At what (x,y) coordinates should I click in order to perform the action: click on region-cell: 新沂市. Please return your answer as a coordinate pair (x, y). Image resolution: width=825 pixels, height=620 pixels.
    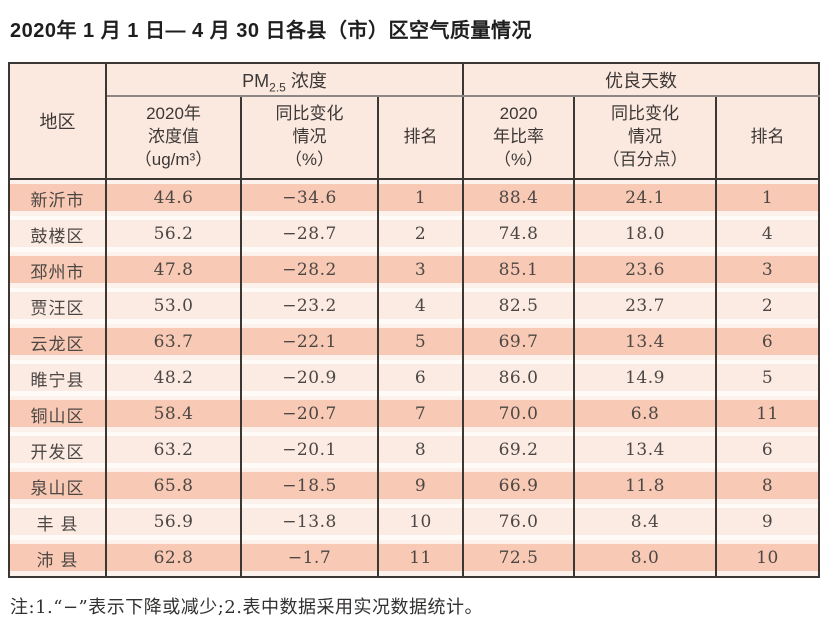
    Looking at the image, I should click on (57, 197).